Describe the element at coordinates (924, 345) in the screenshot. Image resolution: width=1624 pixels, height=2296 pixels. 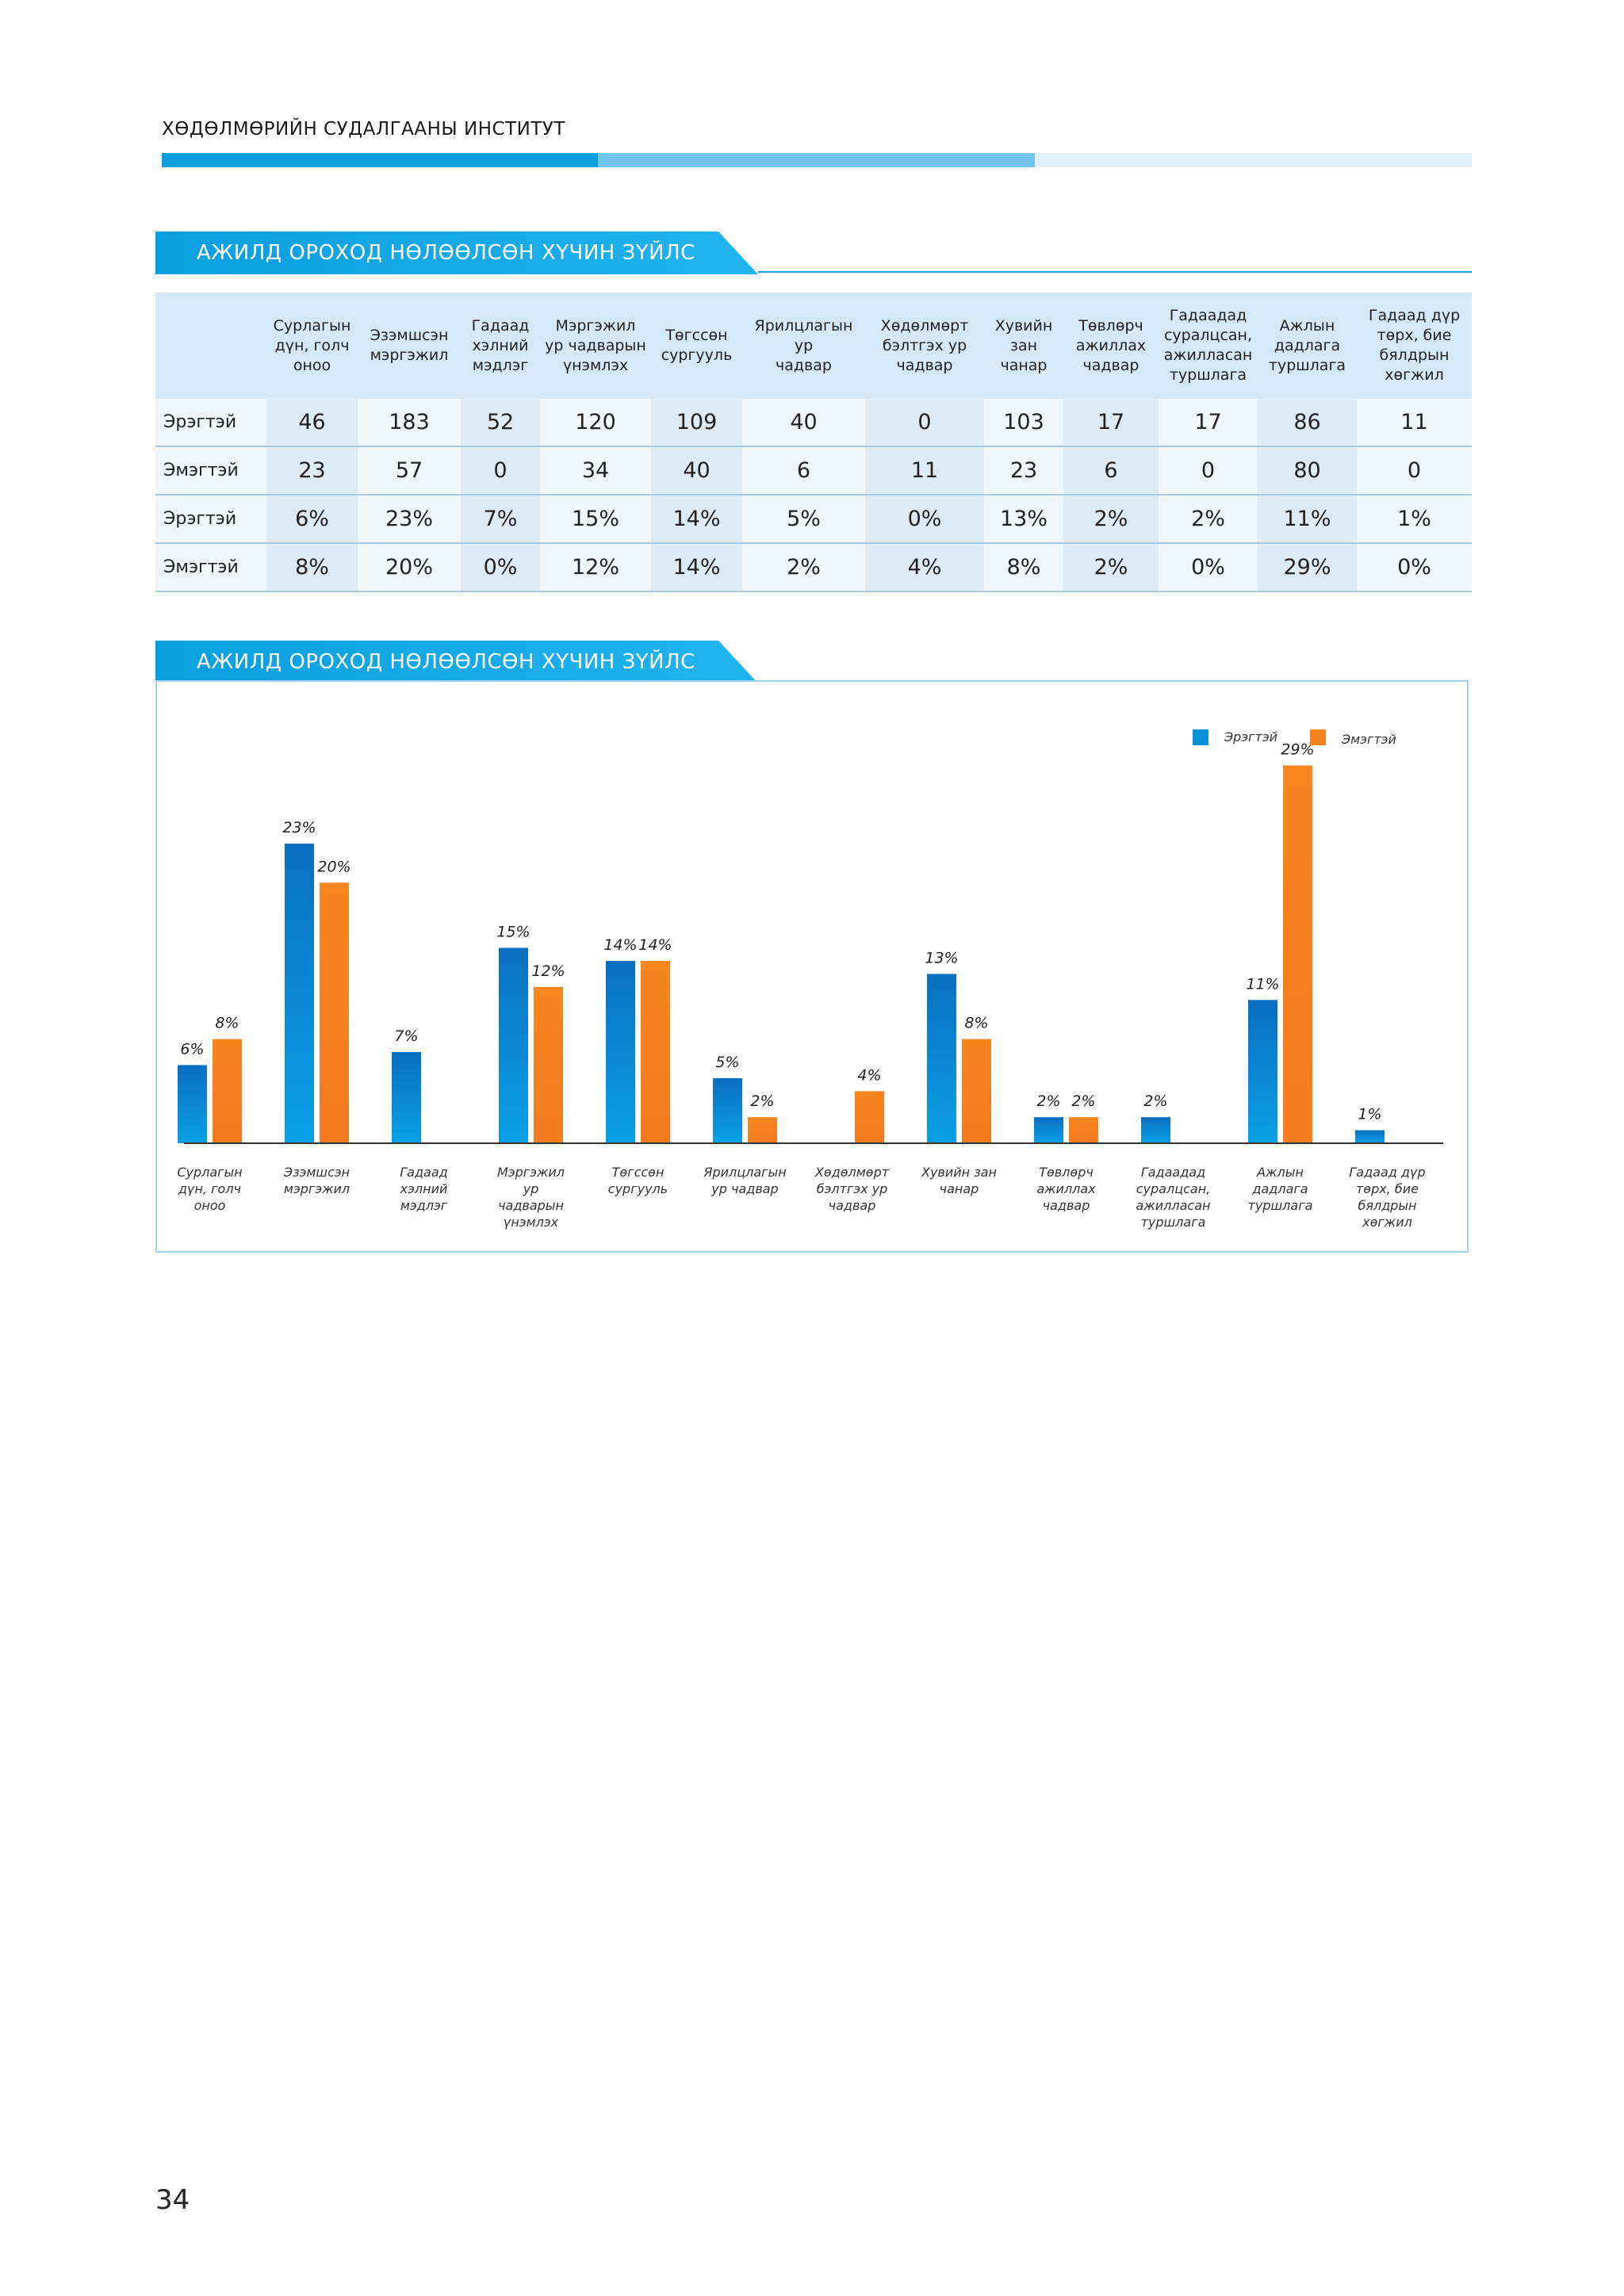
I see `column-header-line: бэлтгэх ур` at that location.